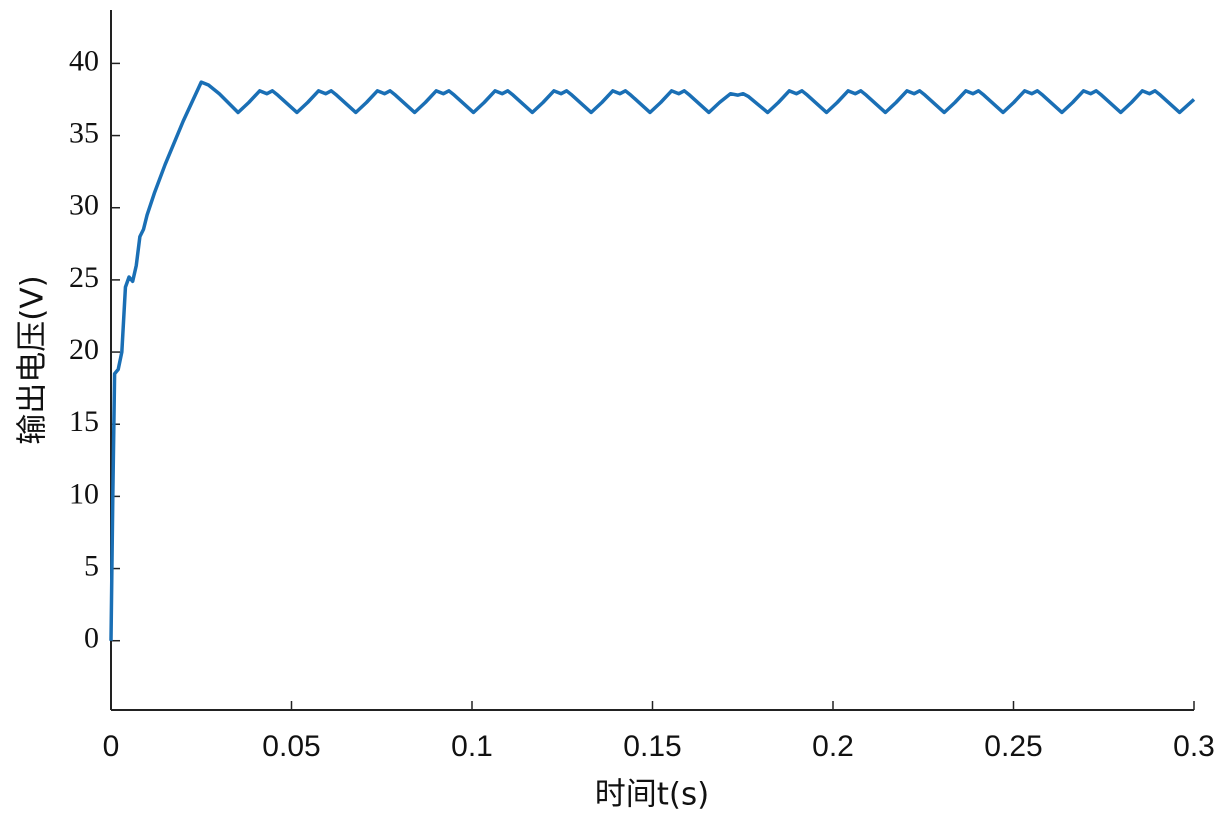  I want to click on y-tick-label: 25, so click(84, 277).